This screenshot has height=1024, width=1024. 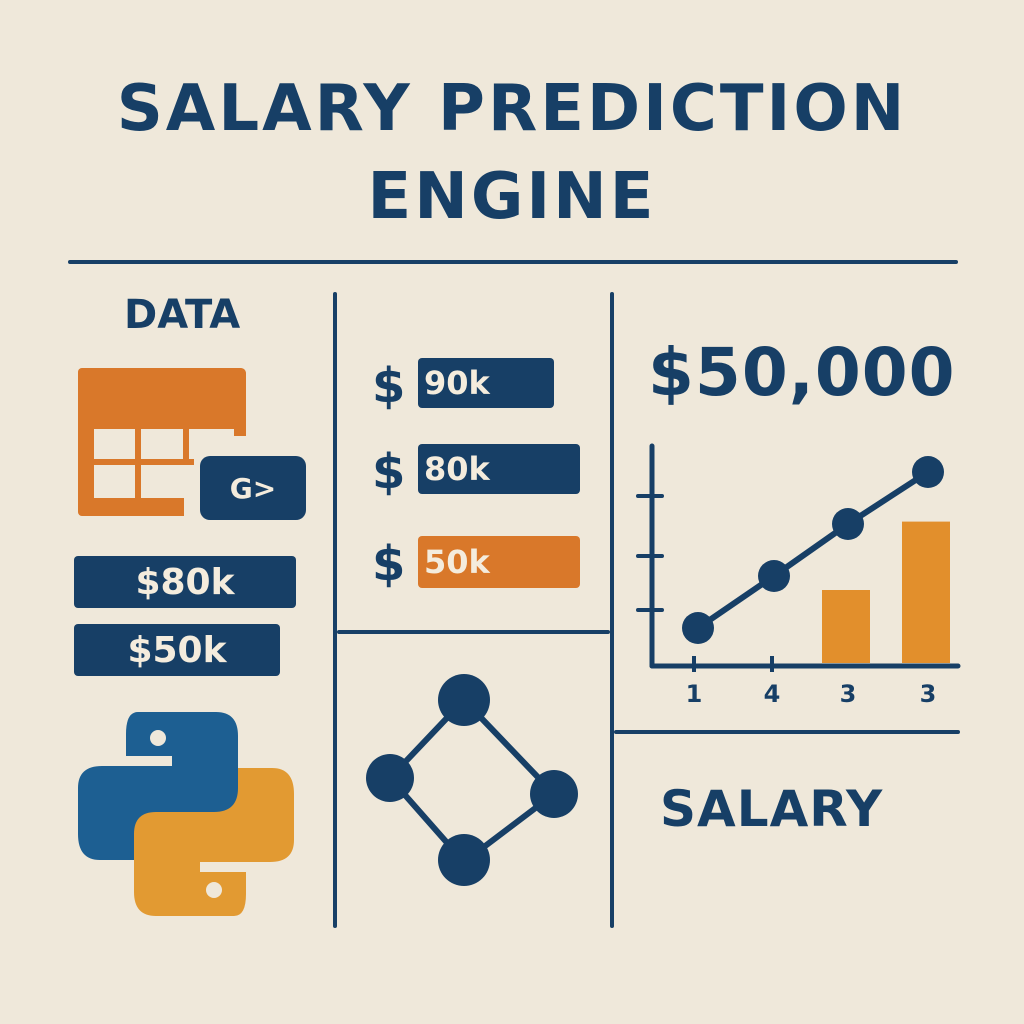 I want to click on x-tick-label: 4, so click(x=772, y=694).